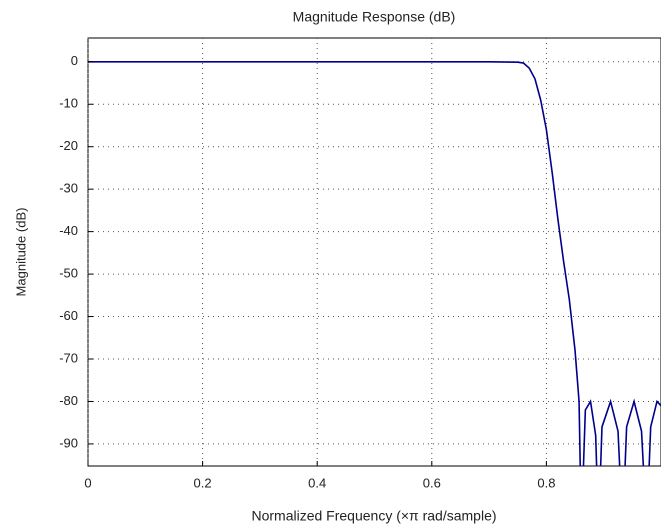 This screenshot has height=528, width=661. What do you see at coordinates (317, 482) in the screenshot?
I see `x-tick-label: 0.4` at bounding box center [317, 482].